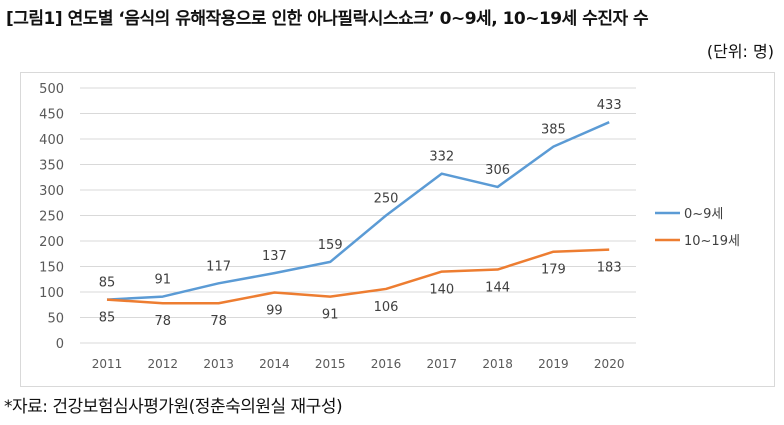  What do you see at coordinates (441, 157) in the screenshot?
I see `data-label: 332` at bounding box center [441, 157].